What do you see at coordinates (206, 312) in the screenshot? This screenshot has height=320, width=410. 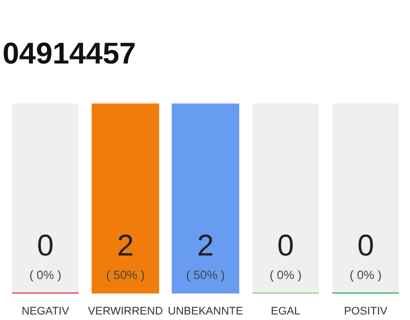 I see `x-tick-label: UNBEKANNTE` at bounding box center [206, 312].